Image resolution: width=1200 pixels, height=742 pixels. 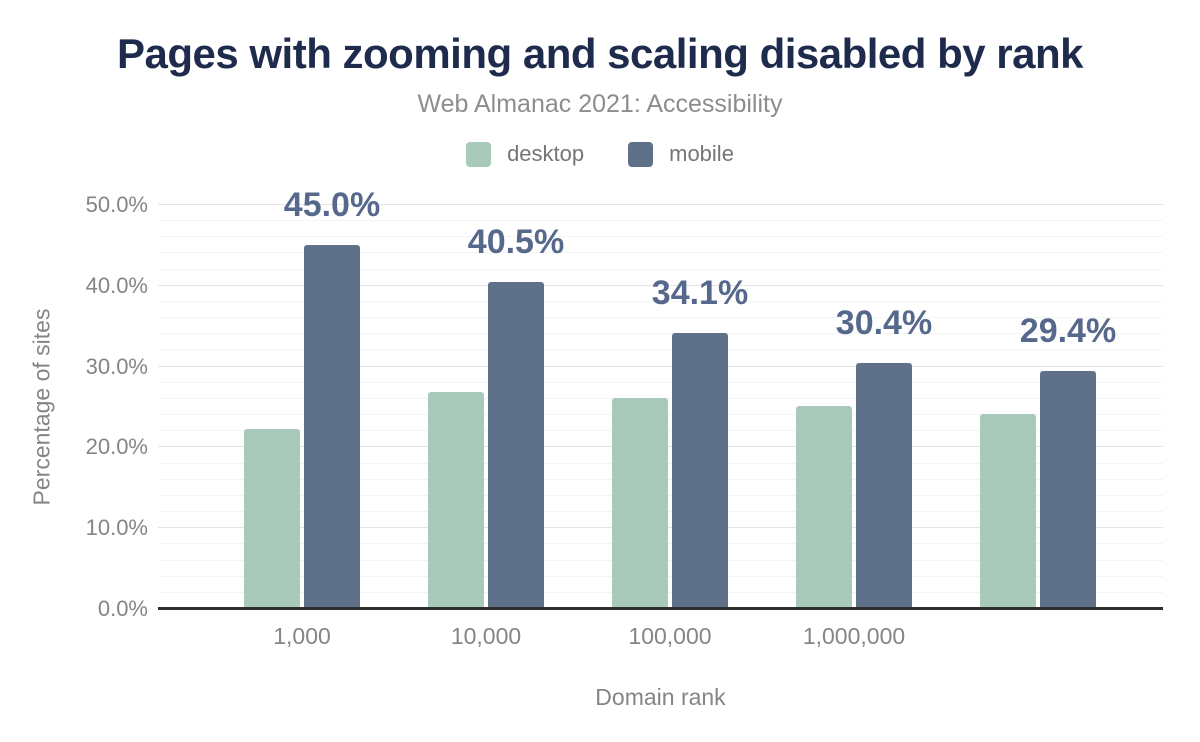 I want to click on mobile-bar-value-label: 40.5%, so click(x=516, y=241).